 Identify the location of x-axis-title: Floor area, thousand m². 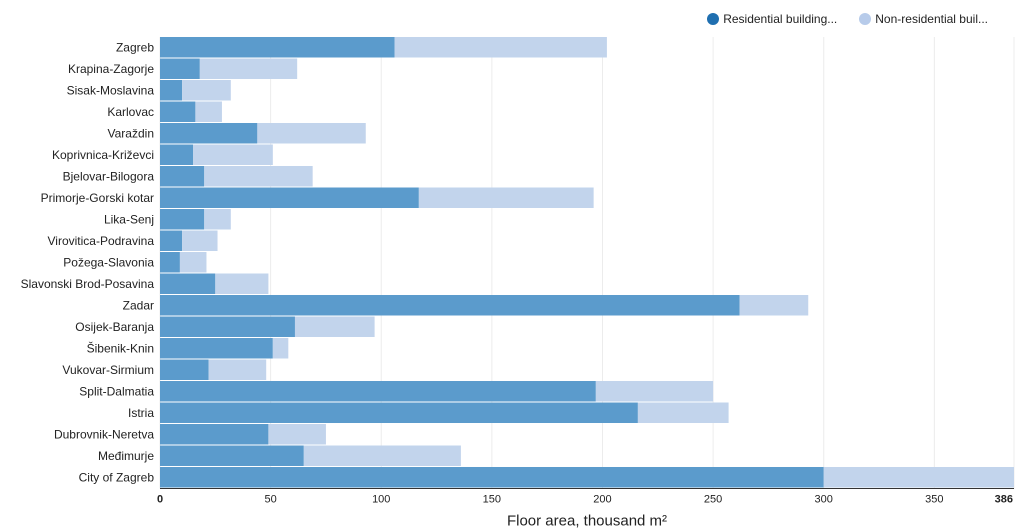
(587, 521).